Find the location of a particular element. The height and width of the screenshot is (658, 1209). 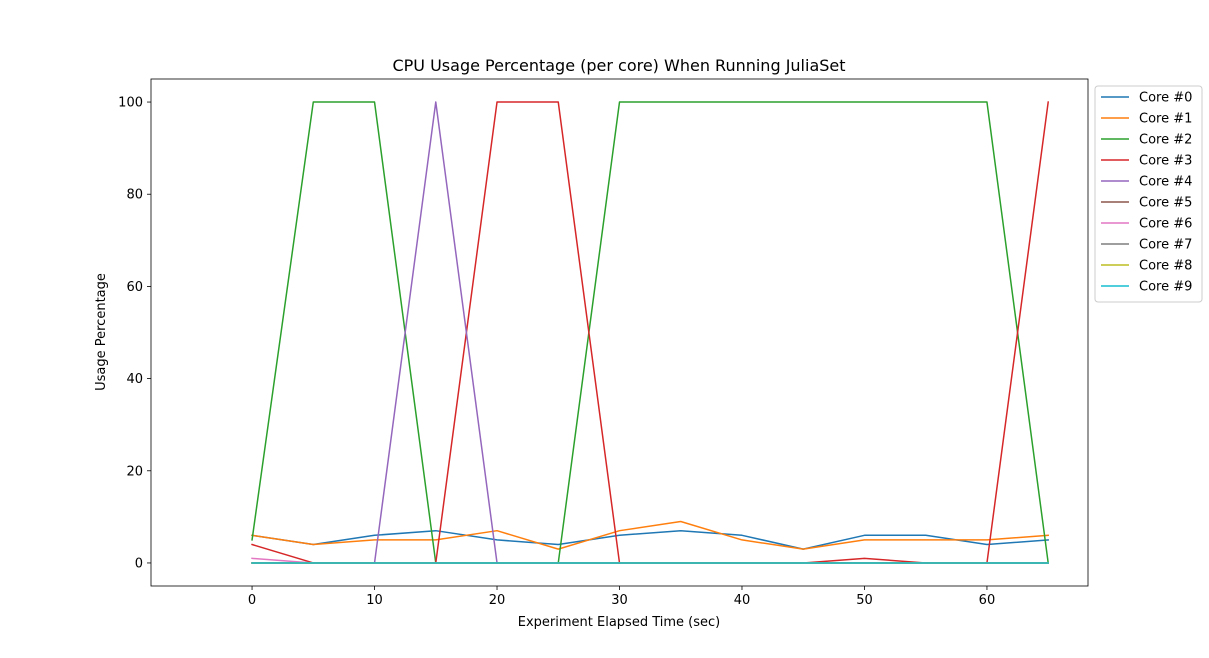

legend-label-core-8: Core #8 is located at coordinates (1165, 266).